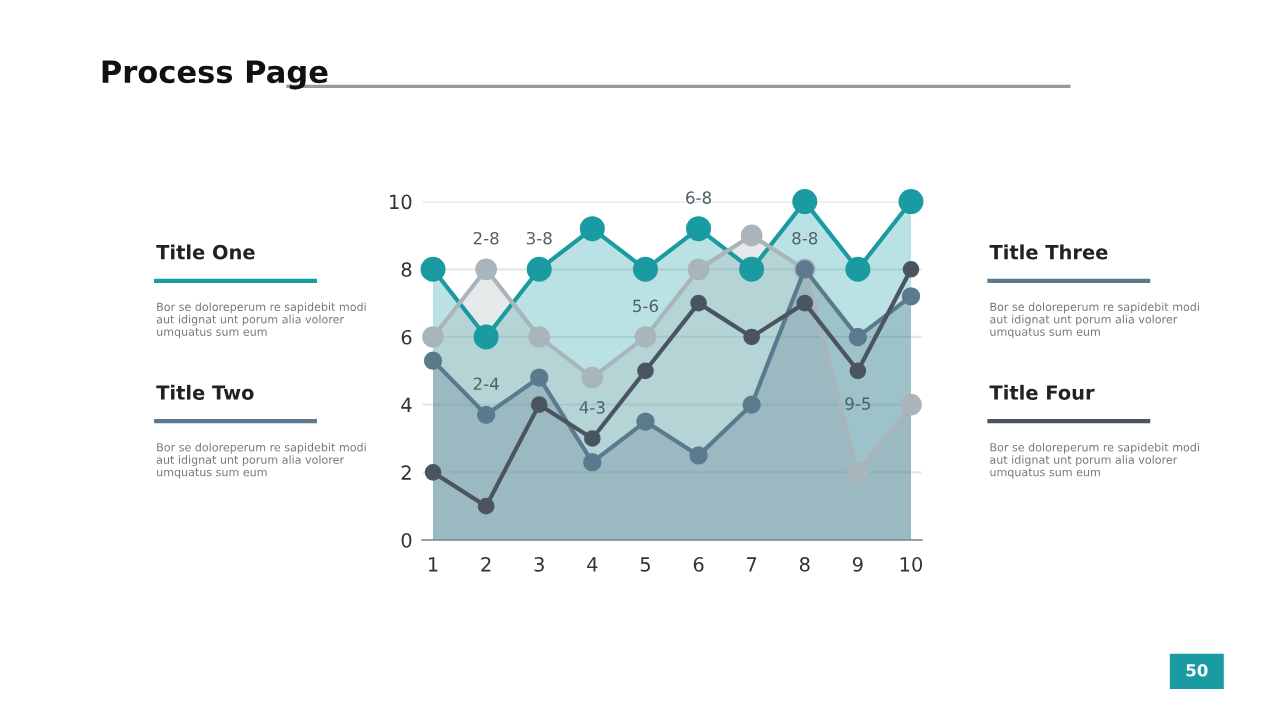 This screenshot has height=720, width=1280. I want to click on x-tick-label: 9, so click(857, 564).